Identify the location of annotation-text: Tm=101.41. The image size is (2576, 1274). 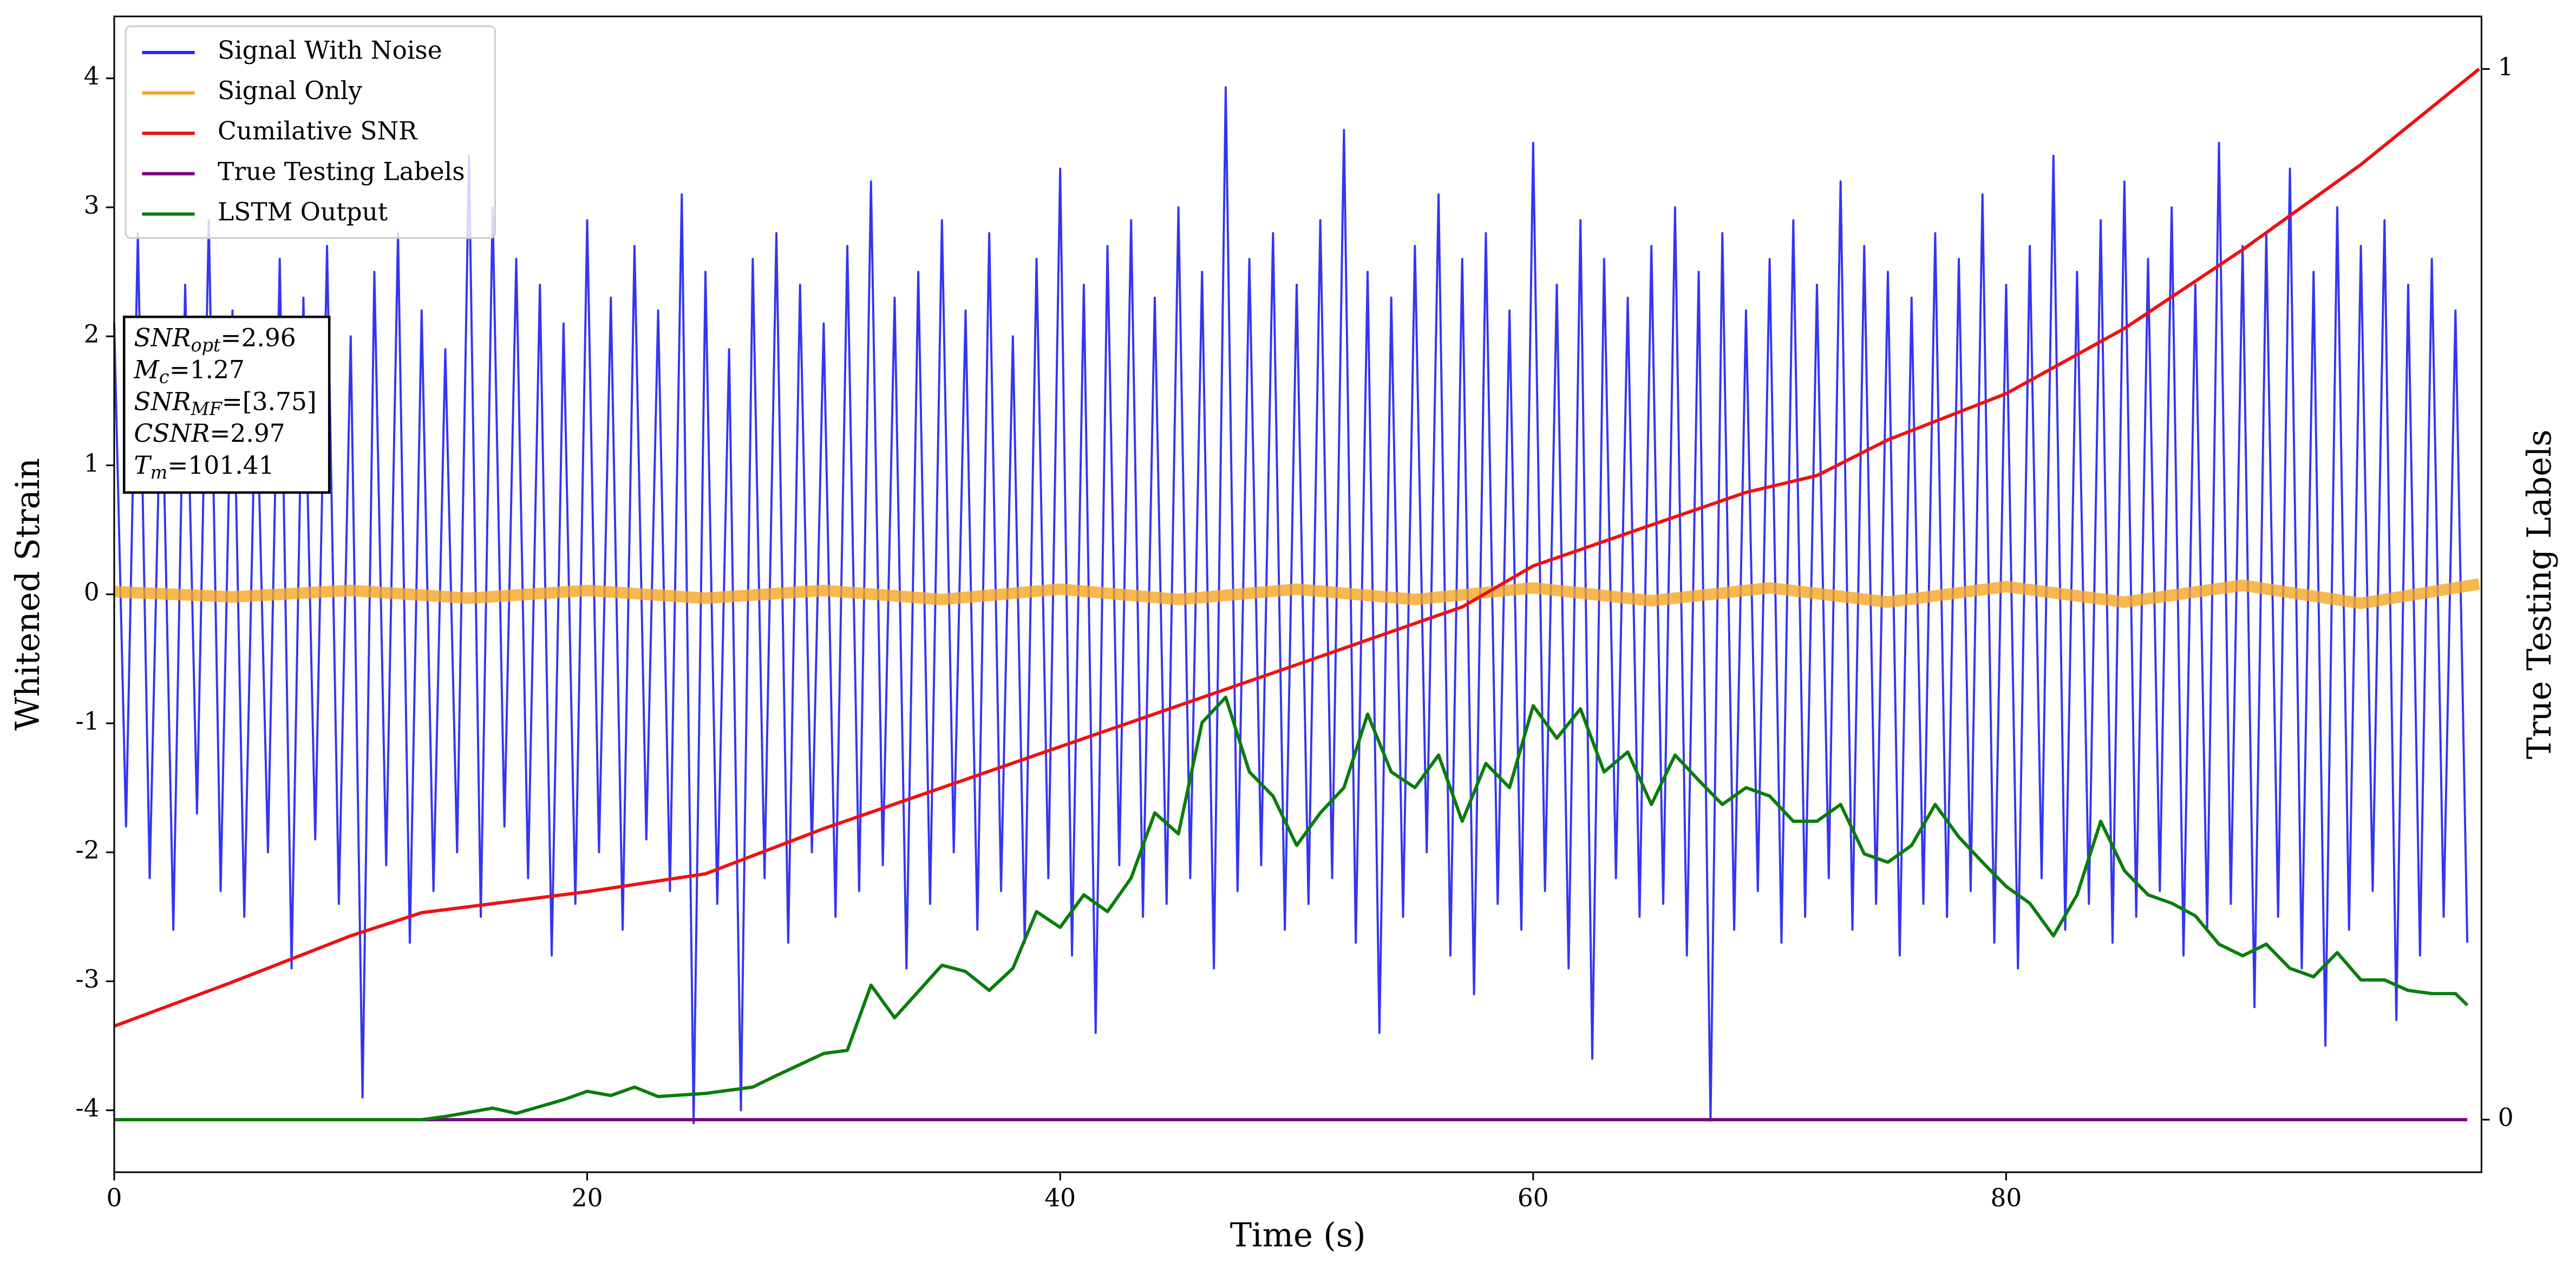
(204, 466).